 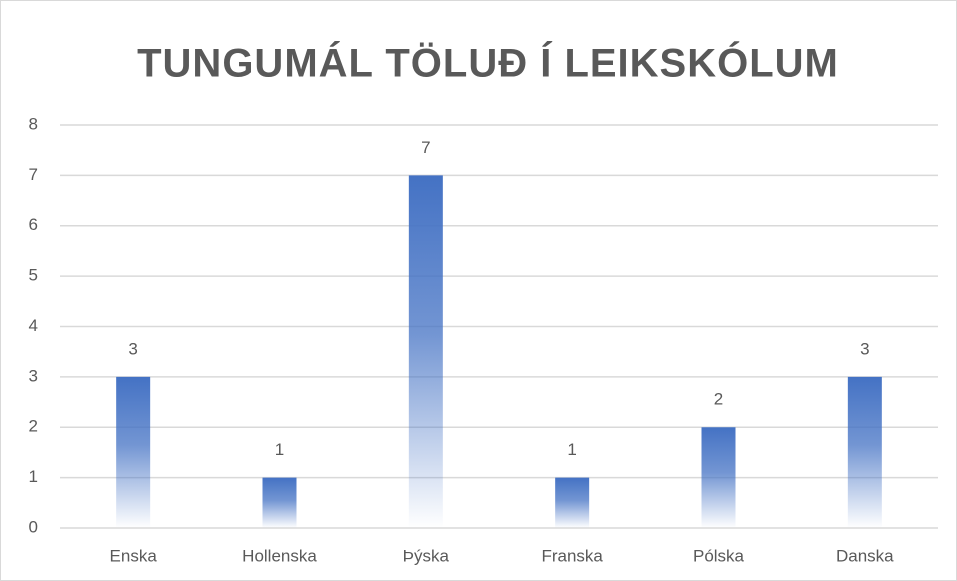 I want to click on y-tick-label: 8, so click(x=33, y=123).